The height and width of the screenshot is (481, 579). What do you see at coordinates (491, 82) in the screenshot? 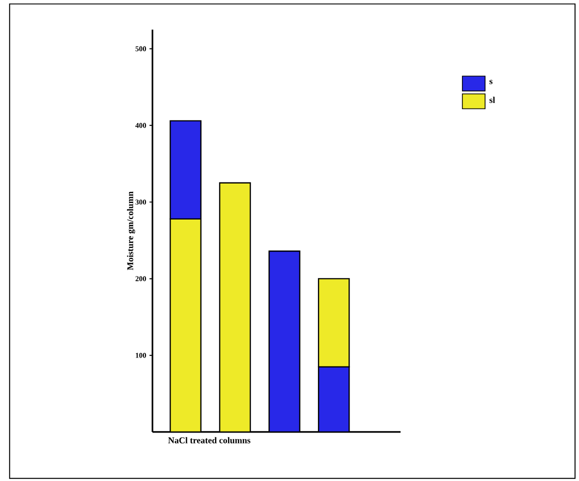
I see `legend-label: s` at bounding box center [491, 82].